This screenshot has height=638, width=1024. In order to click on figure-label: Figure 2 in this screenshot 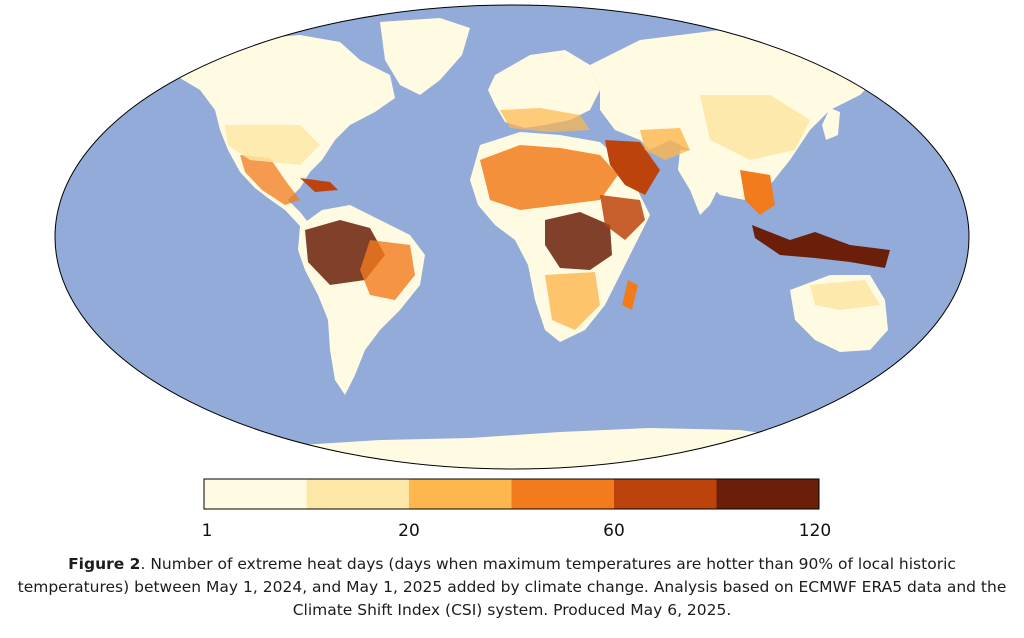, I will do `click(104, 564)`.